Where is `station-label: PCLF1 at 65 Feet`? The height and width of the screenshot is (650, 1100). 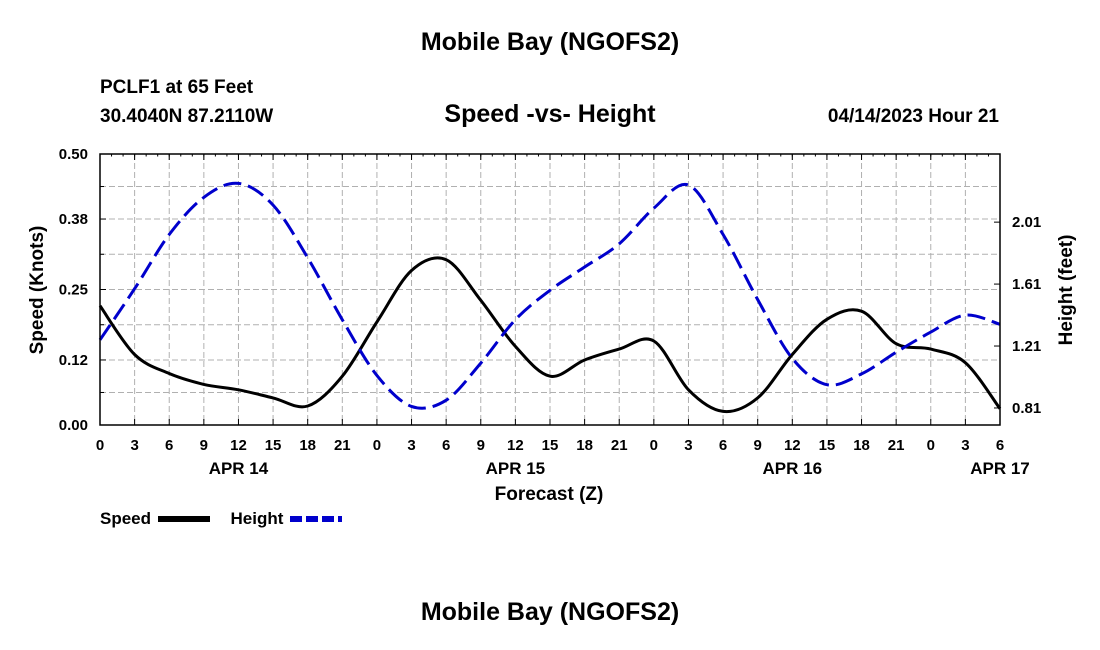
station-label: PCLF1 at 65 Feet is located at coordinates (177, 87).